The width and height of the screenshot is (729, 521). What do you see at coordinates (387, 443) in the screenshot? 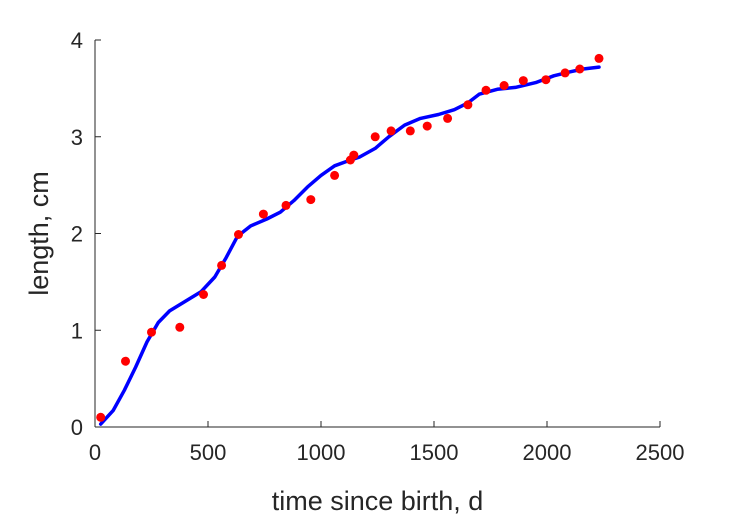
I see `x-ticks: 0 500 1000 1500 2000 2500` at bounding box center [387, 443].